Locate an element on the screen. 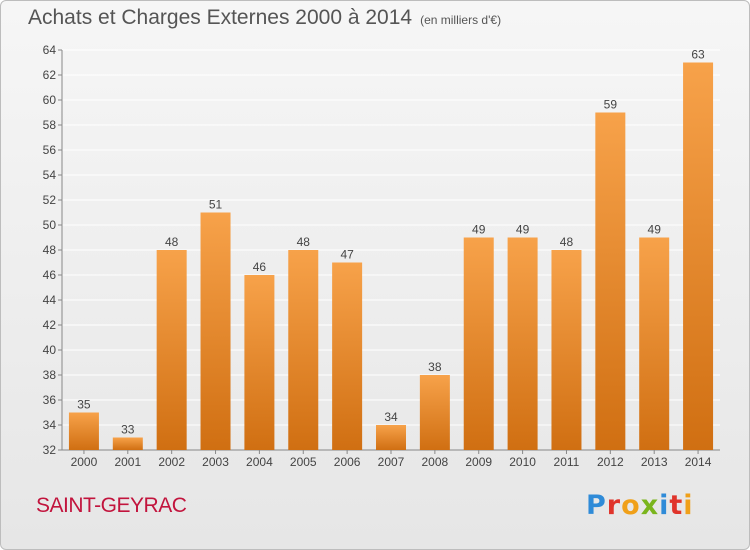 Image resolution: width=750 pixels, height=550 pixels. bar-2011 is located at coordinates (566, 350).